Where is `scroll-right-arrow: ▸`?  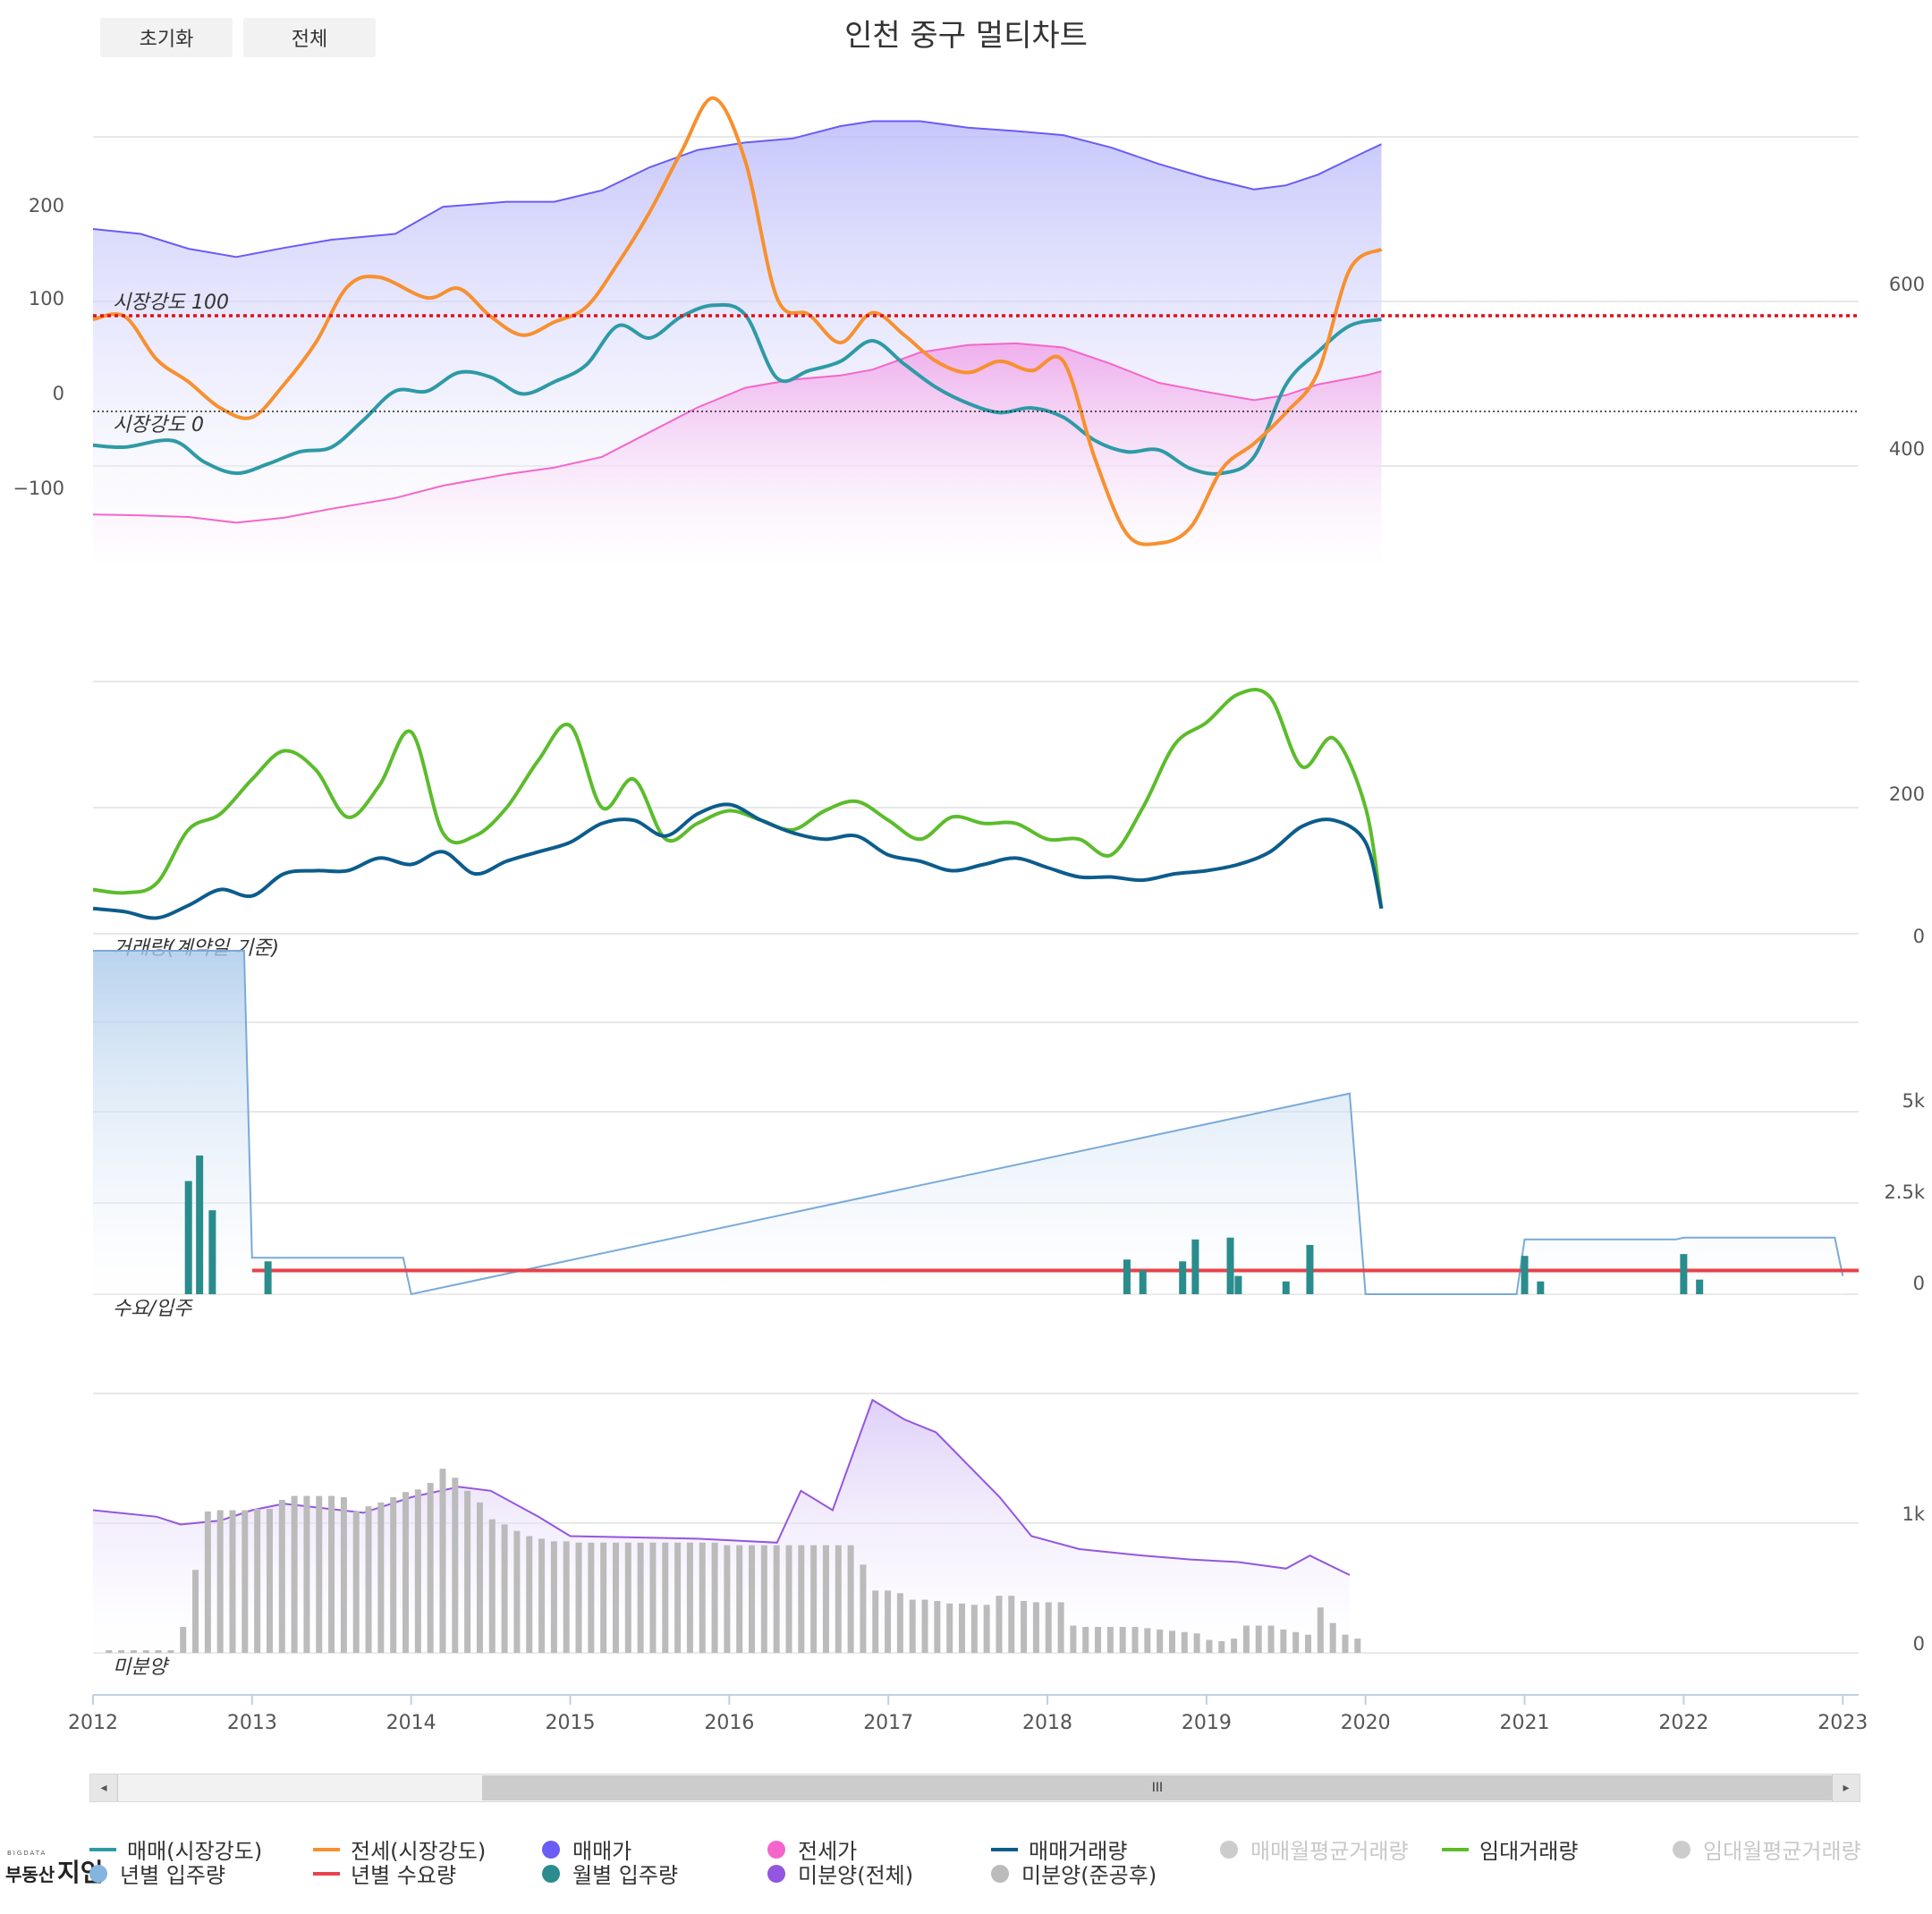 scroll-right-arrow: ▸ is located at coordinates (1846, 1787).